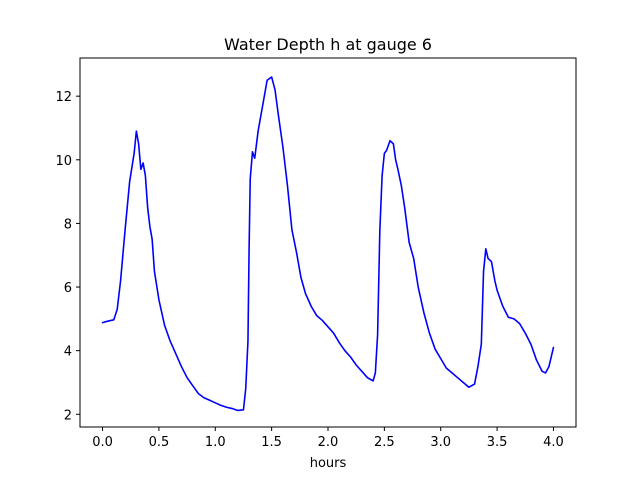 This screenshot has height=480, width=640. Describe the element at coordinates (328, 442) in the screenshot. I see `x-tick-label: 2.0` at that location.